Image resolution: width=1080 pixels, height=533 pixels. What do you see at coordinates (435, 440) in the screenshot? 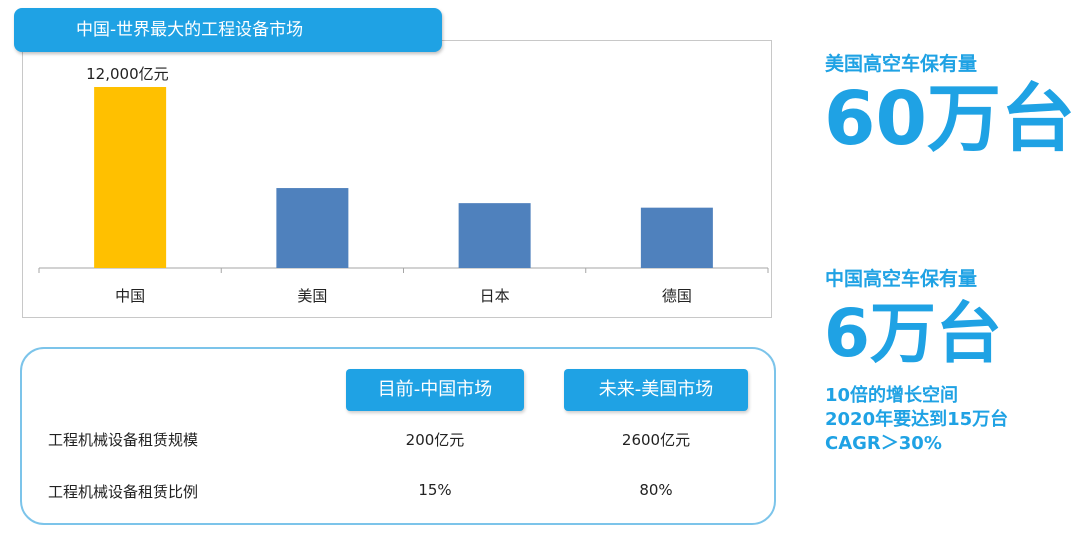
I see `cell-rental-scale-china: 200亿元` at bounding box center [435, 440].